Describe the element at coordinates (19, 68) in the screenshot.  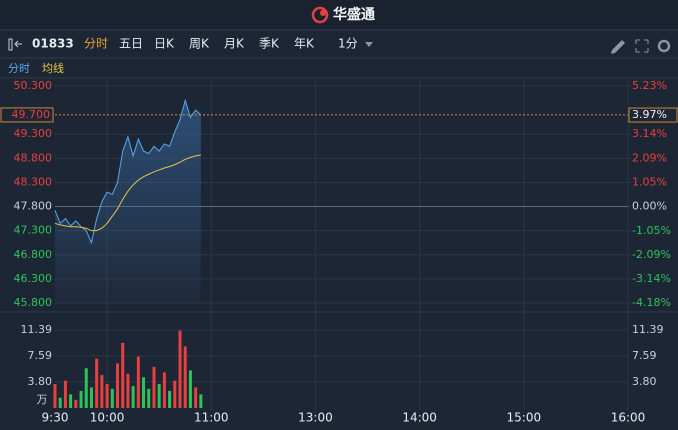
I see `legend-entry: 分时` at that location.